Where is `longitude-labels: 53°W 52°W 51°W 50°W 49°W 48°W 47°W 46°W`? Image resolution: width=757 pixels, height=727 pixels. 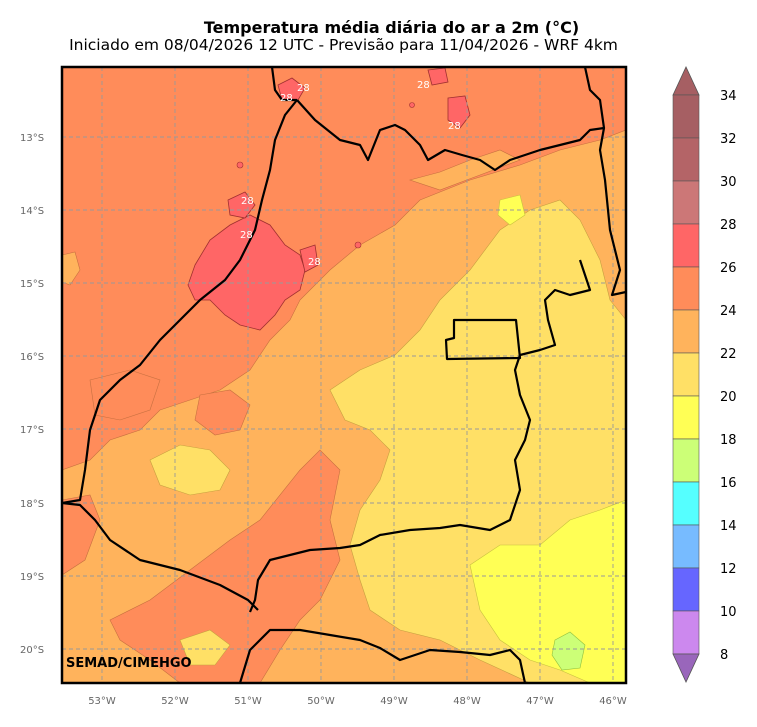 longitude-labels: 53°W 52°W 51°W 50°W 49°W 48°W 47°W 46°W is located at coordinates (357, 701).